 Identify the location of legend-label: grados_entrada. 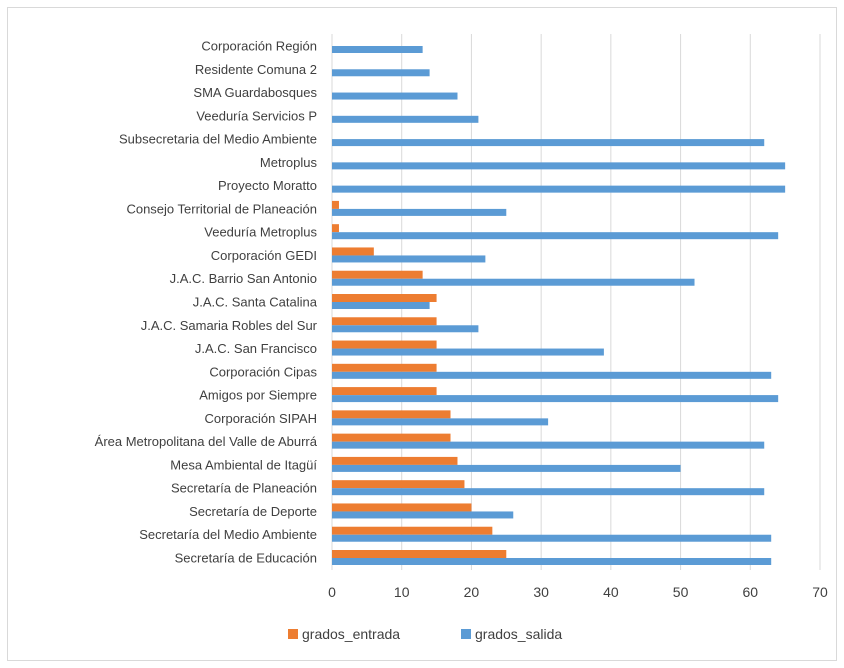
(351, 634).